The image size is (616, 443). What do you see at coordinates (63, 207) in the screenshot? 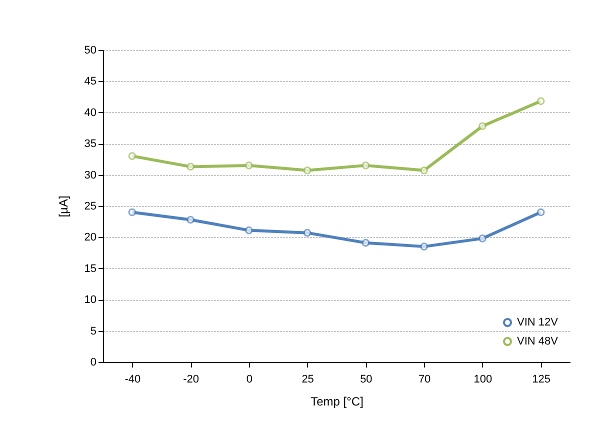
I see `y-axis-title: [µA]` at bounding box center [63, 207].